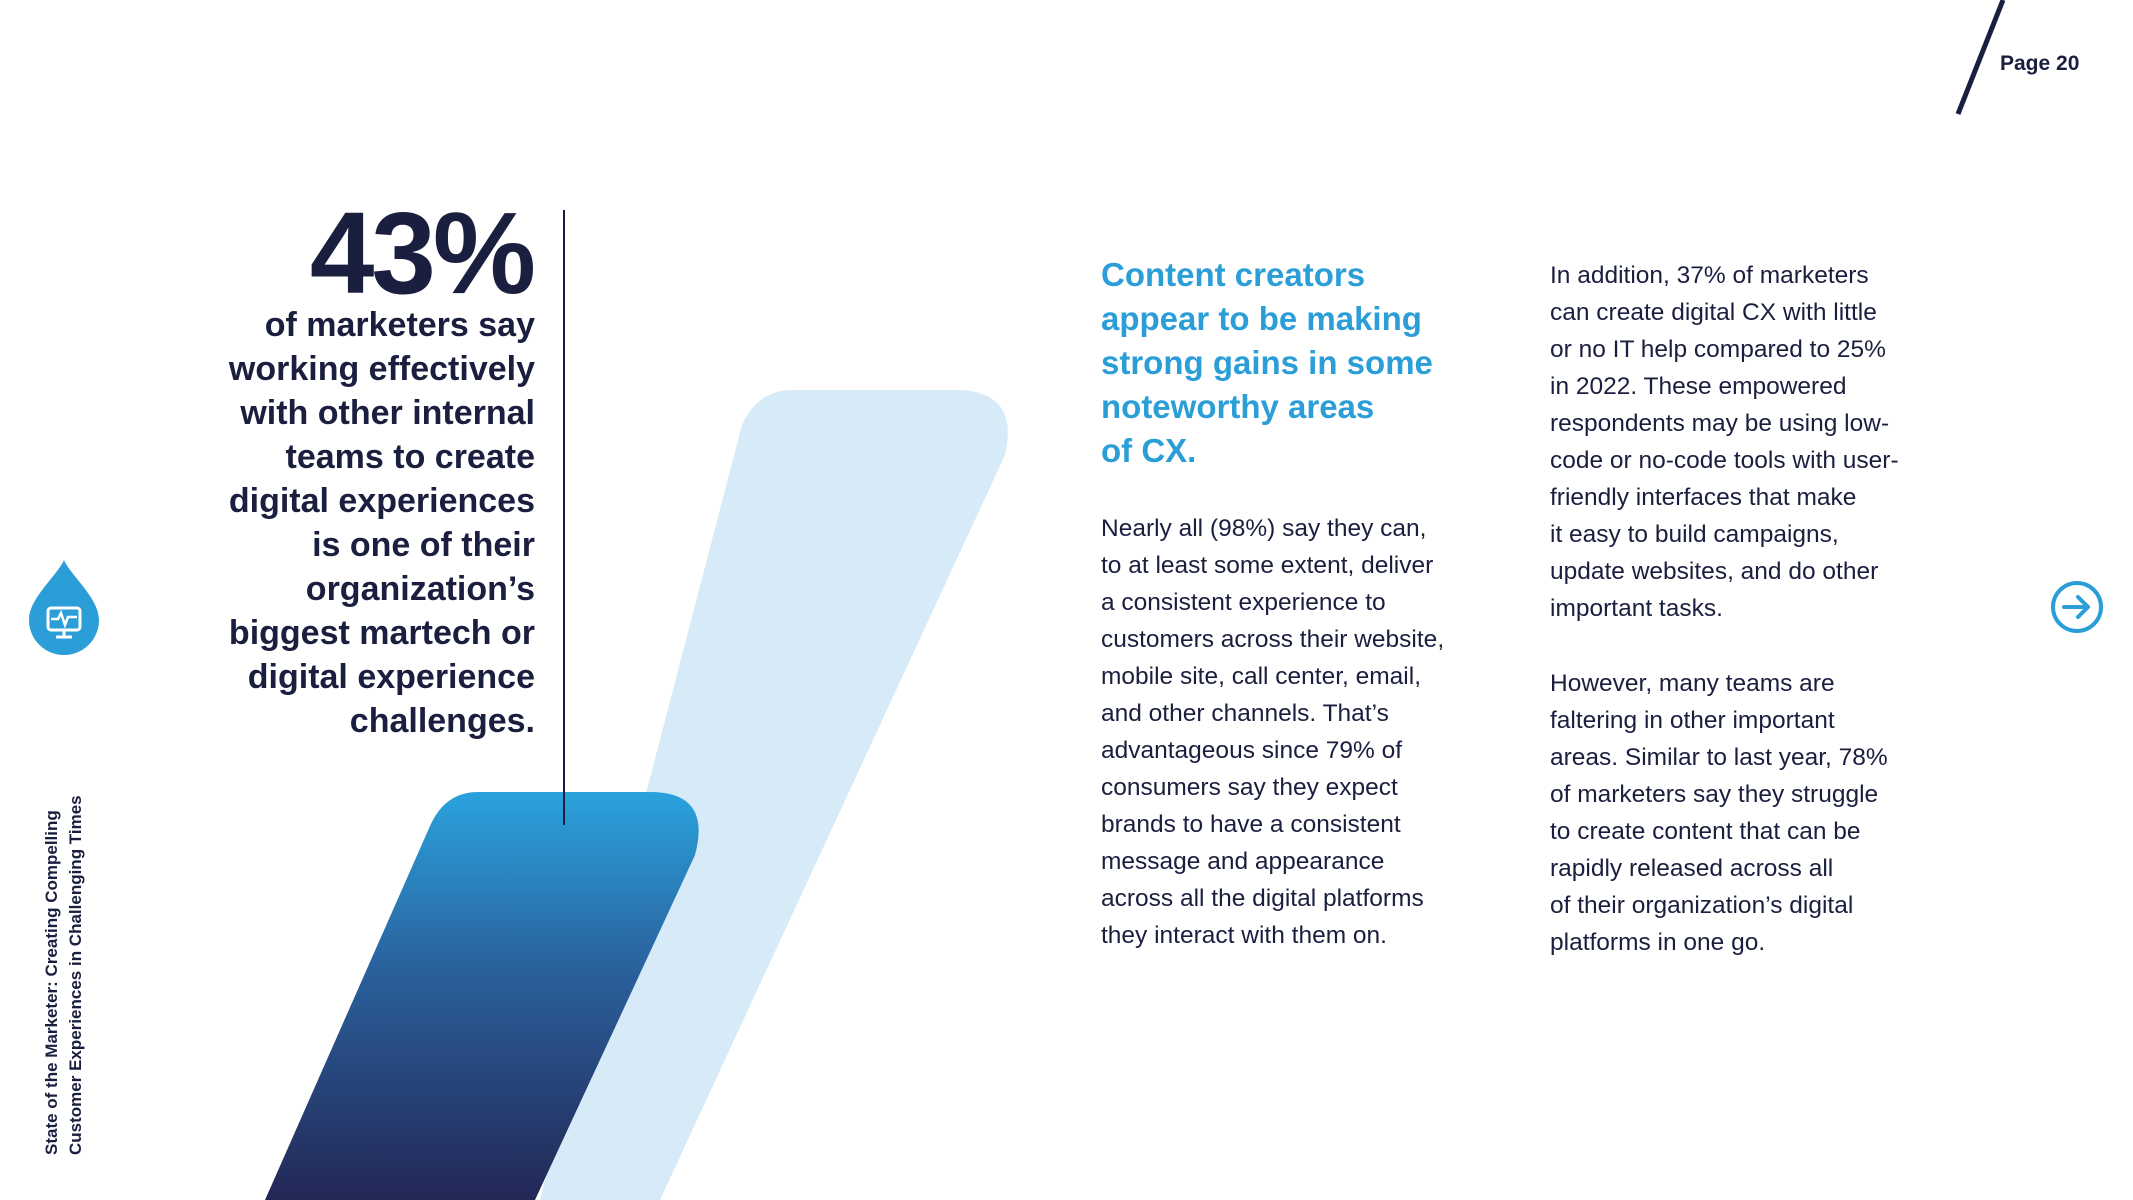 The image size is (2133, 1200). Describe the element at coordinates (564, 517) in the screenshot. I see `vertical-divider` at that location.